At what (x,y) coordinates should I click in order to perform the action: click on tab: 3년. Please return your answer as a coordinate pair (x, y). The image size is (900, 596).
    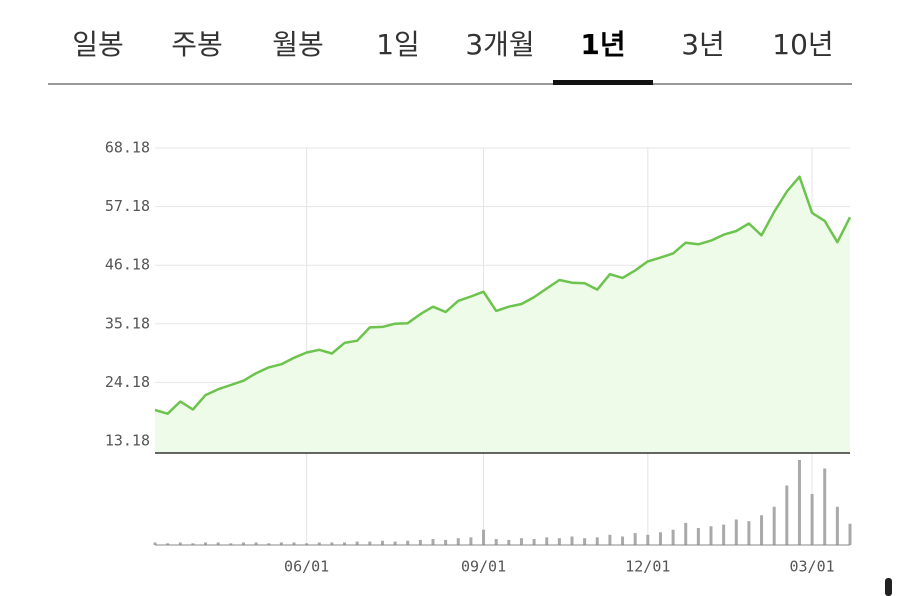
    Looking at the image, I should click on (703, 44).